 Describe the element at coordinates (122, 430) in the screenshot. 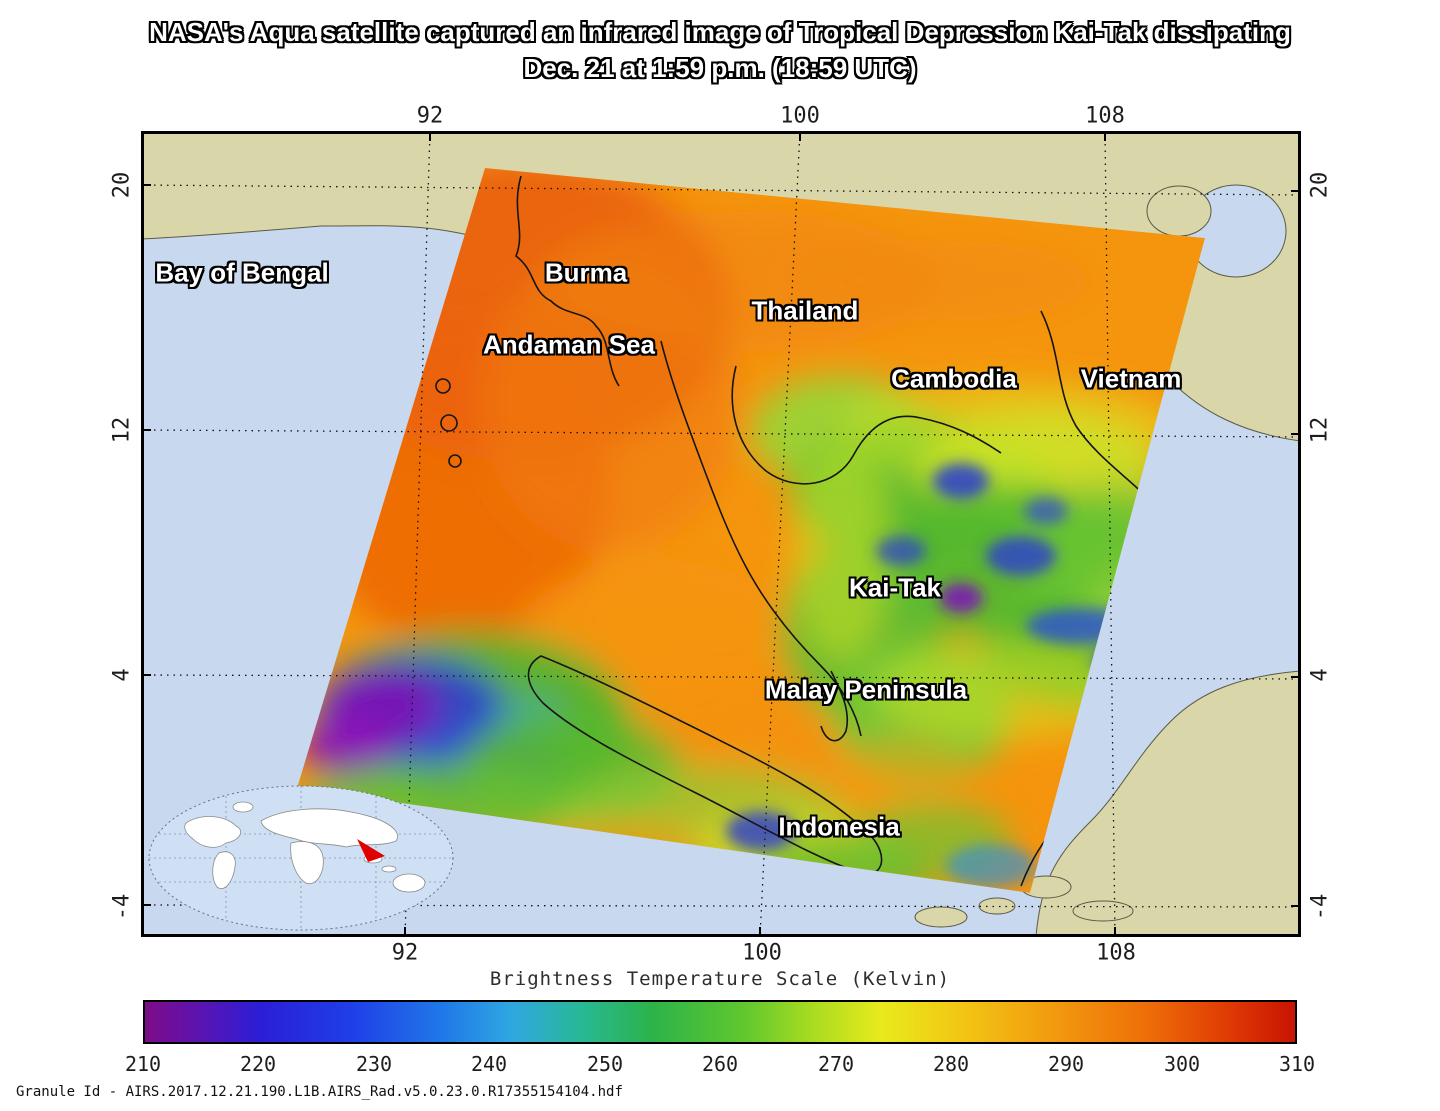

I see `lat-label-left-12: 12` at that location.